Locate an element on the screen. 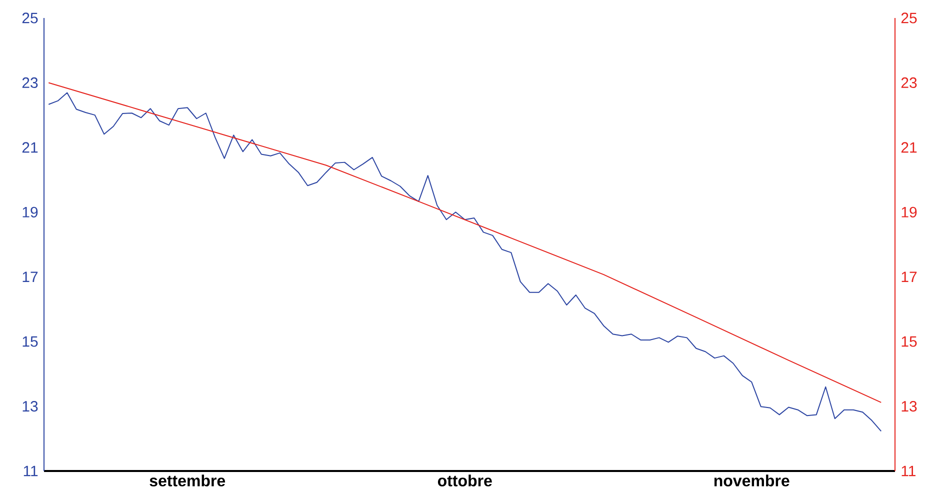  y2-tick-label: 17 is located at coordinates (909, 277).